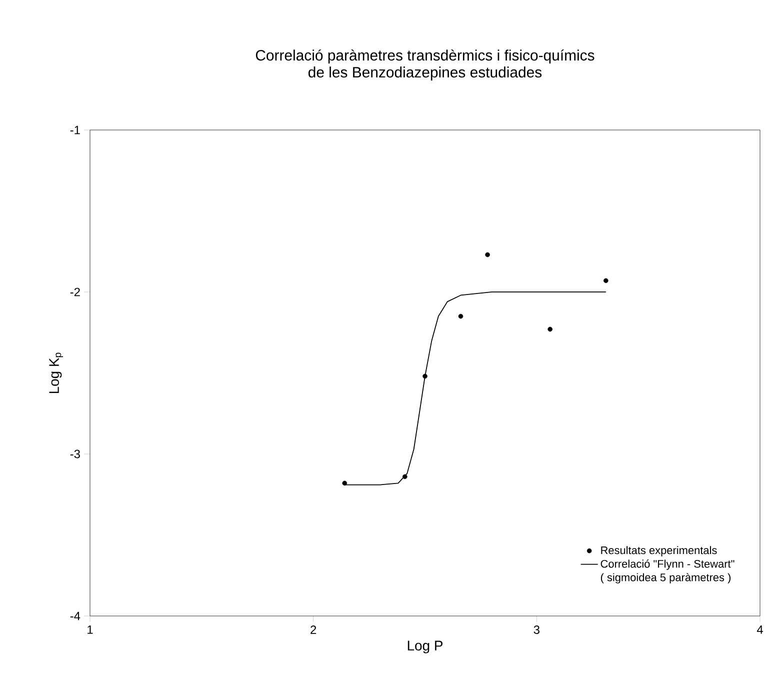  I want to click on y-tick-label: -2, so click(75, 292).